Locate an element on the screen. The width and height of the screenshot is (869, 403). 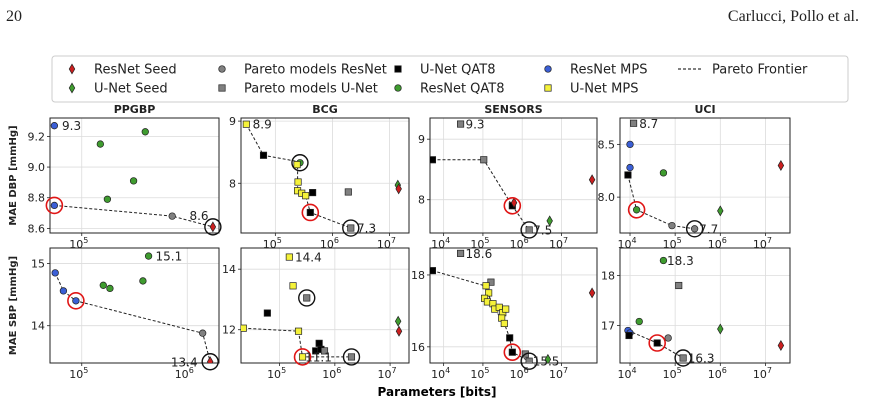
point-annotation: 15.5 is located at coordinates (546, 362).